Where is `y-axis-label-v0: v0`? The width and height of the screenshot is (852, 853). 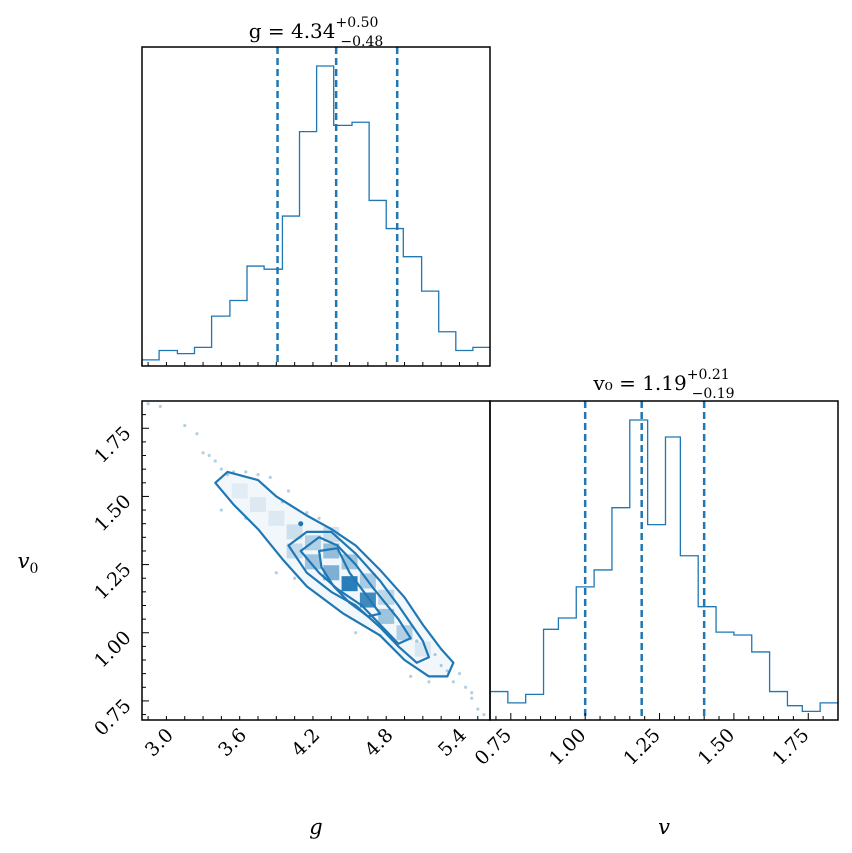 y-axis-label-v0: v0 is located at coordinates (28, 563).